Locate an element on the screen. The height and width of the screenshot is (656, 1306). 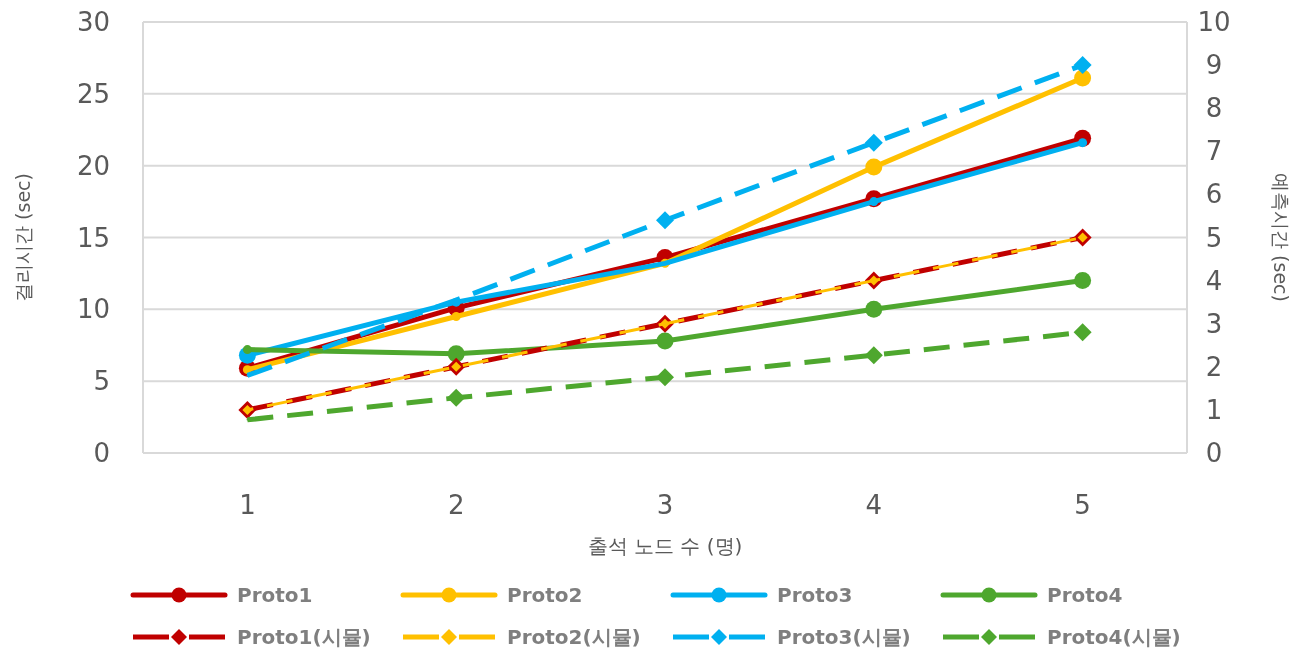
x-tick-label: 4 is located at coordinates (874, 505).